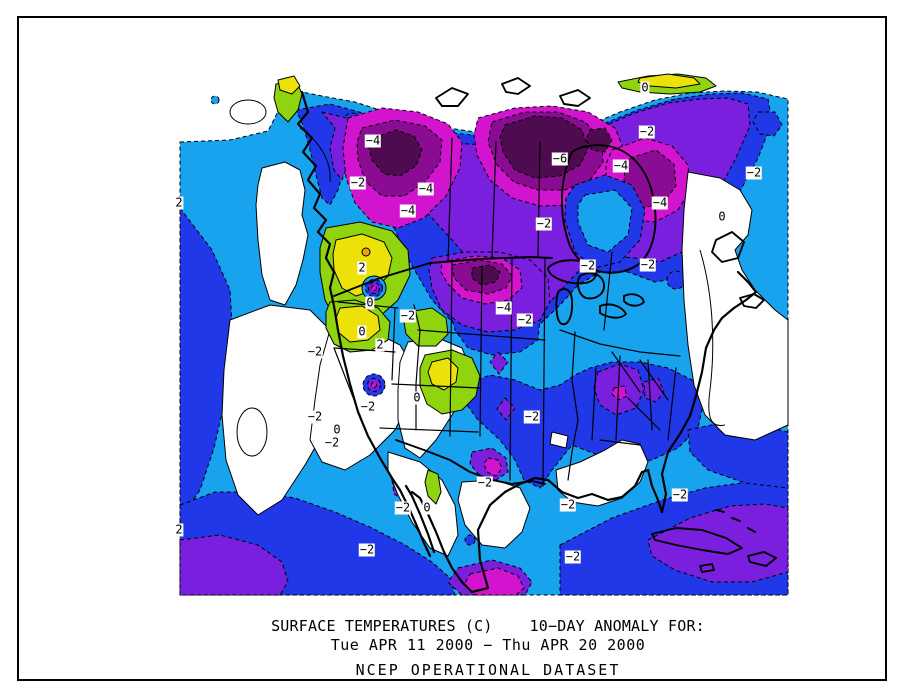  Describe the element at coordinates (252, 432) in the screenshot. I see `contour-loop-basin` at that location.